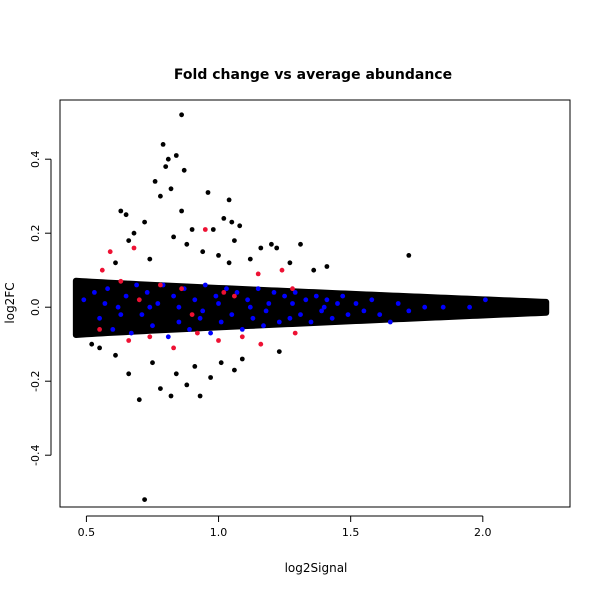 The width and height of the screenshot is (600, 600). I want to click on x-tick-label: 1.5, so click(351, 532).